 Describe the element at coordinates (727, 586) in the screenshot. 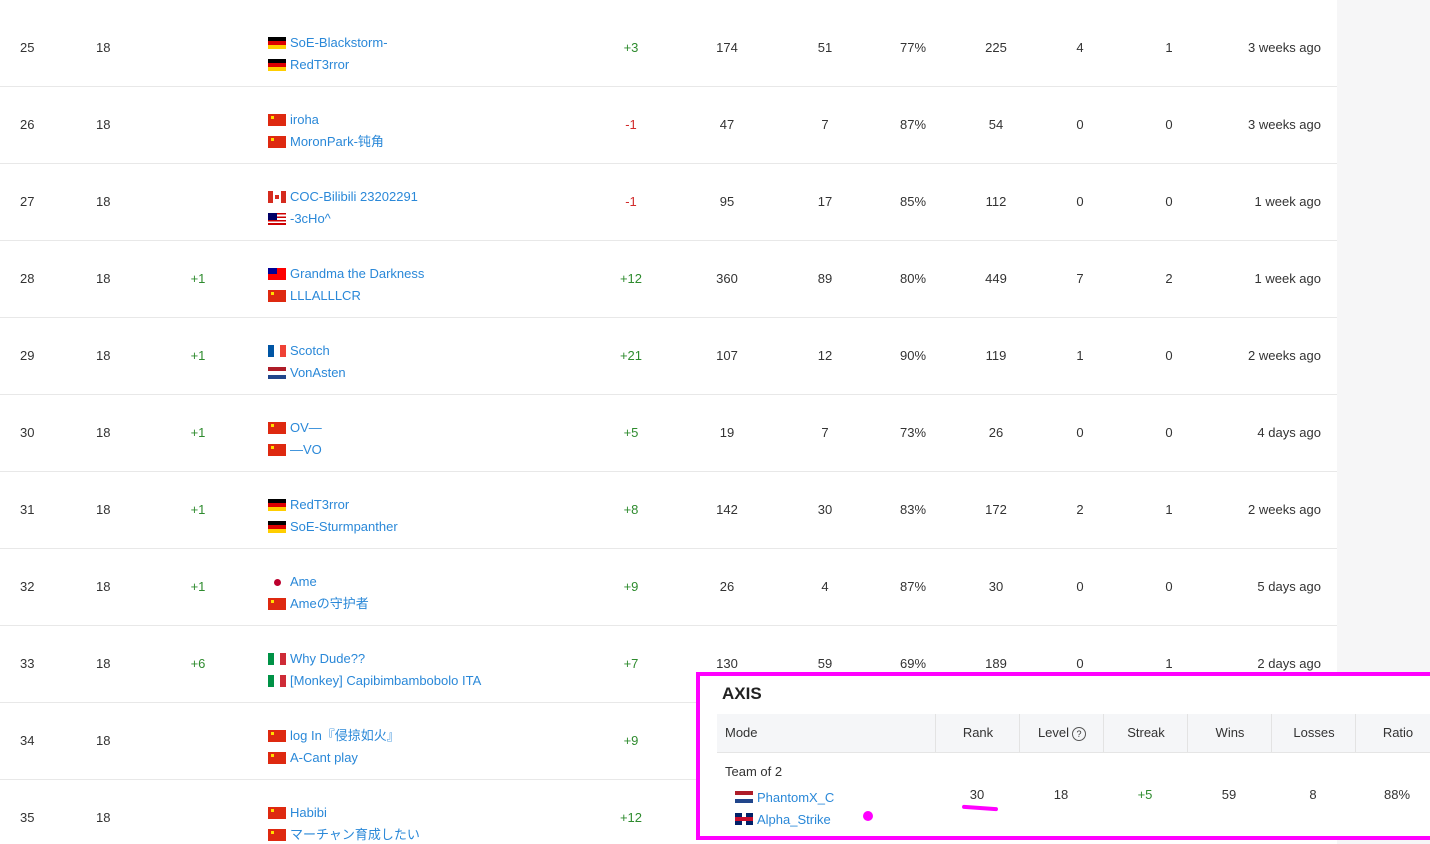

I see `wins-cell: 26` at that location.